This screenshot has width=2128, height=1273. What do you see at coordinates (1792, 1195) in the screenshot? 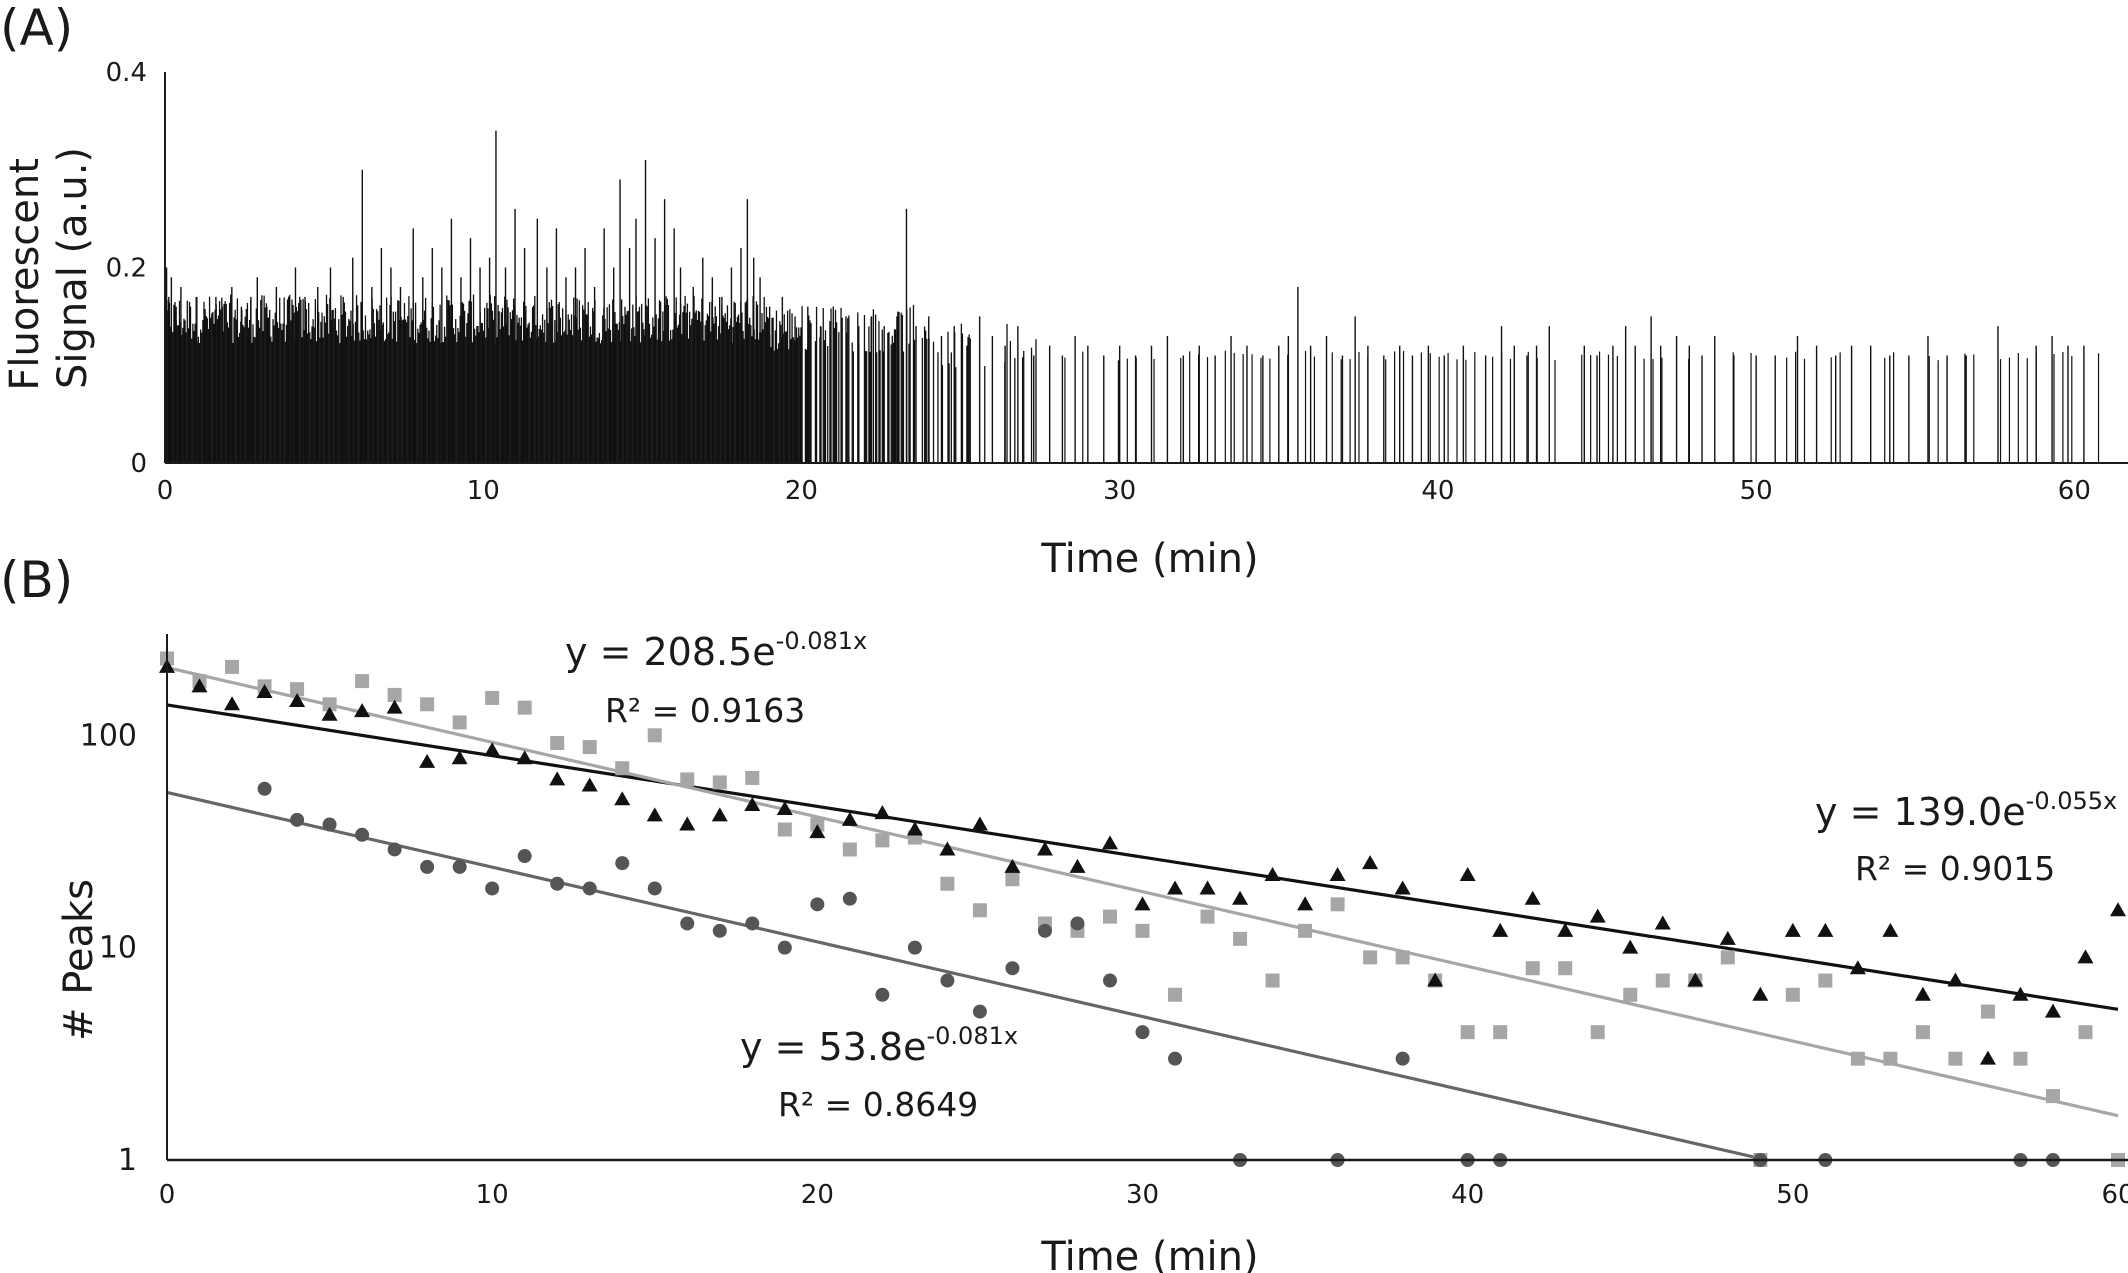
I see `x-tick-label: 50` at bounding box center [1792, 1195].